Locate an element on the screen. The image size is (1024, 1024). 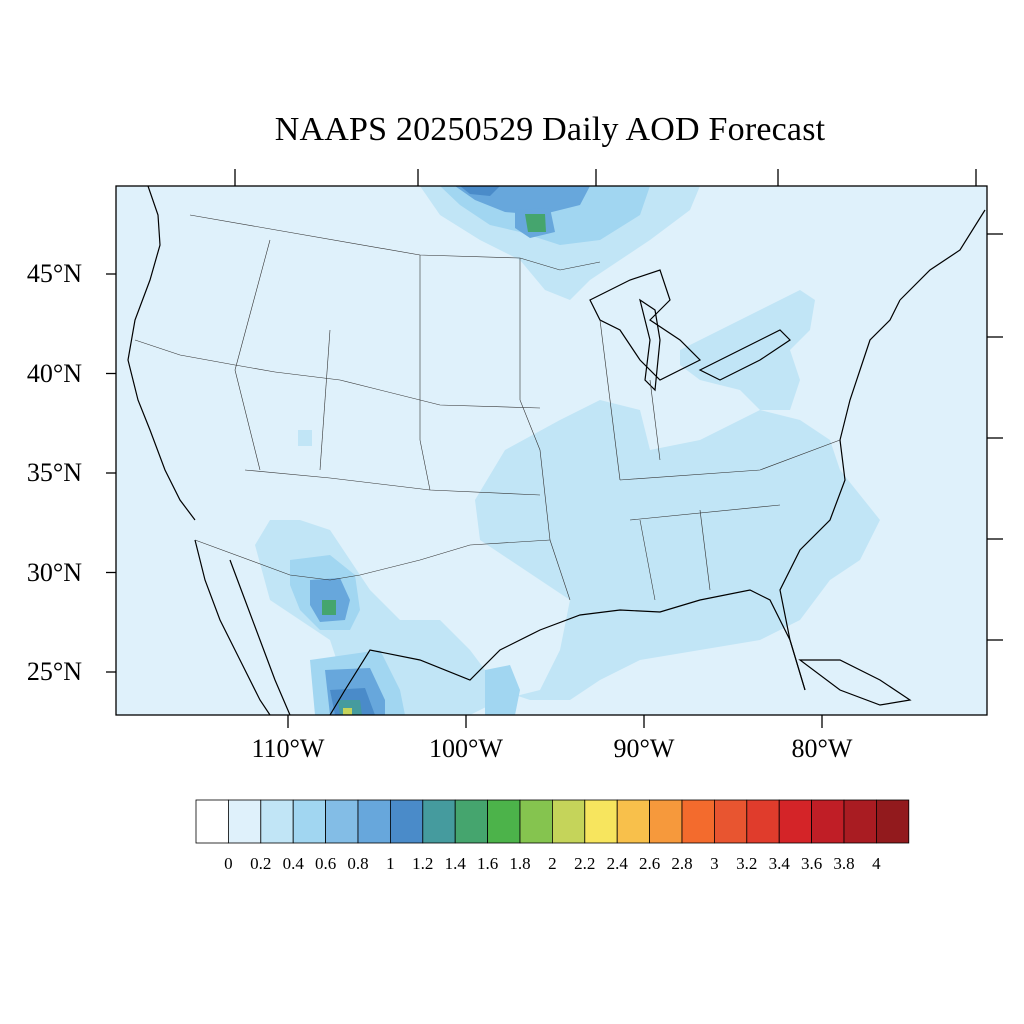
colorbar-label: 1.2 is located at coordinates (423, 863).